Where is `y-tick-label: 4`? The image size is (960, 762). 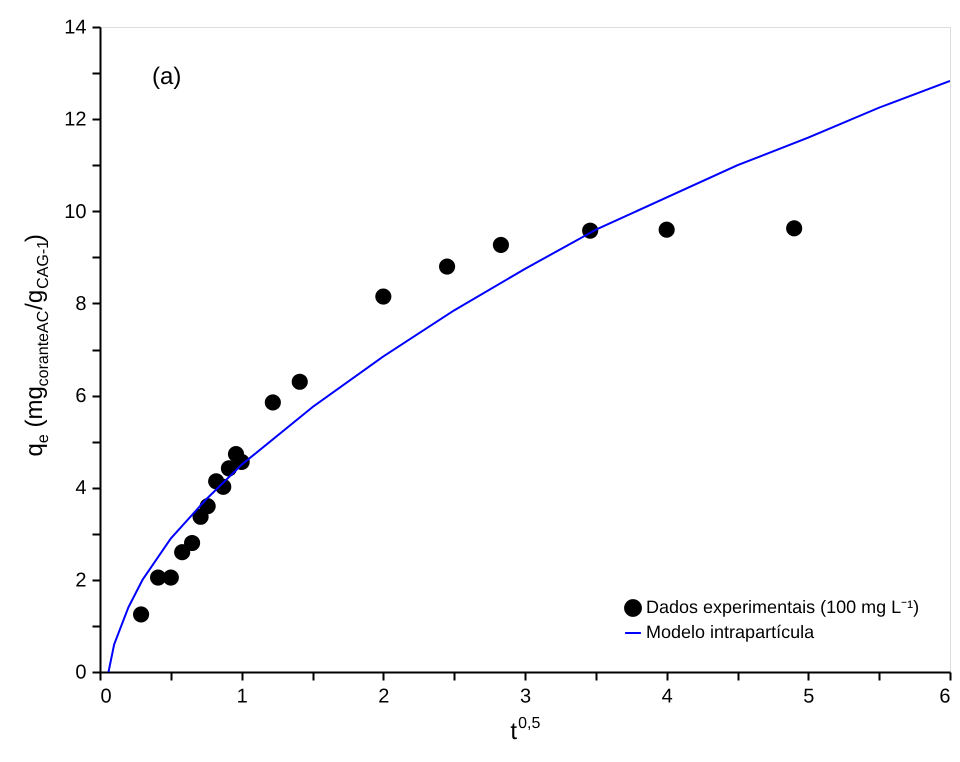
y-tick-label: 4 is located at coordinates (80, 488).